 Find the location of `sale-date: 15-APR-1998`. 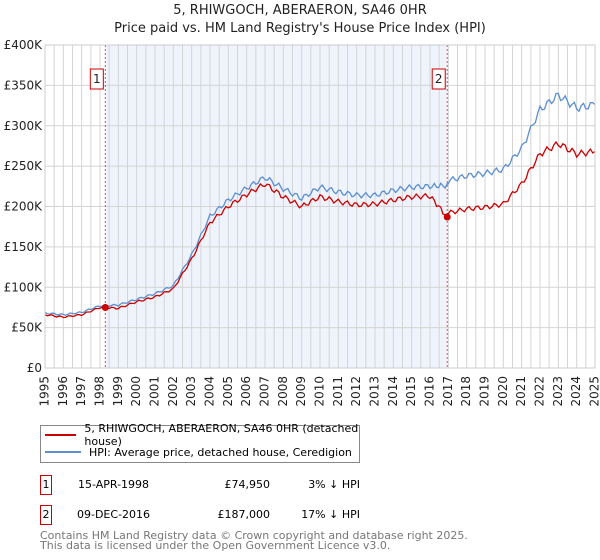

sale-date: 15-APR-1998 is located at coordinates (114, 484).